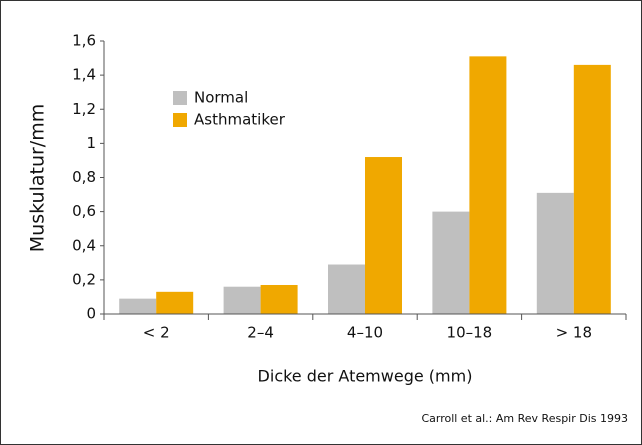  Describe the element at coordinates (365, 376) in the screenshot. I see `x-axis-label: Dicke der Atemwege (mm)` at that location.